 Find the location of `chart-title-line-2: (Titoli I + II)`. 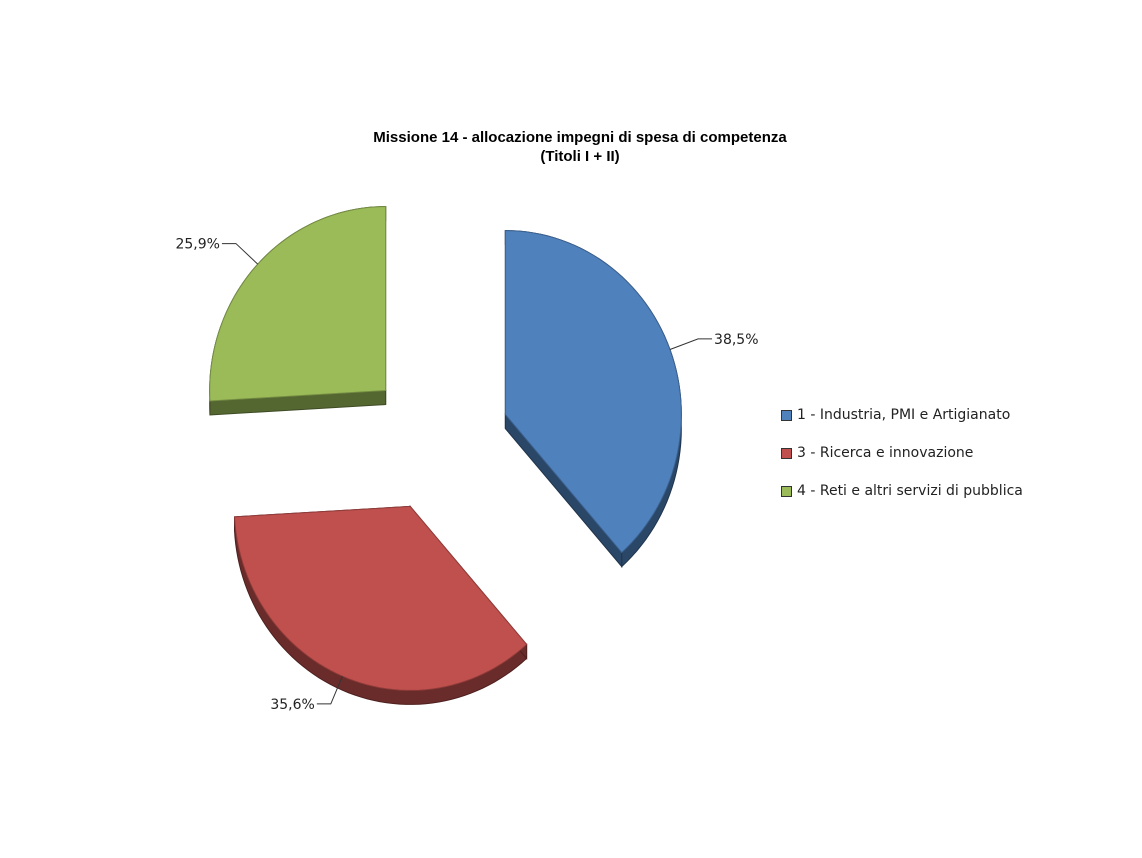

chart-title-line-2: (Titoli I + II) is located at coordinates (580, 156).